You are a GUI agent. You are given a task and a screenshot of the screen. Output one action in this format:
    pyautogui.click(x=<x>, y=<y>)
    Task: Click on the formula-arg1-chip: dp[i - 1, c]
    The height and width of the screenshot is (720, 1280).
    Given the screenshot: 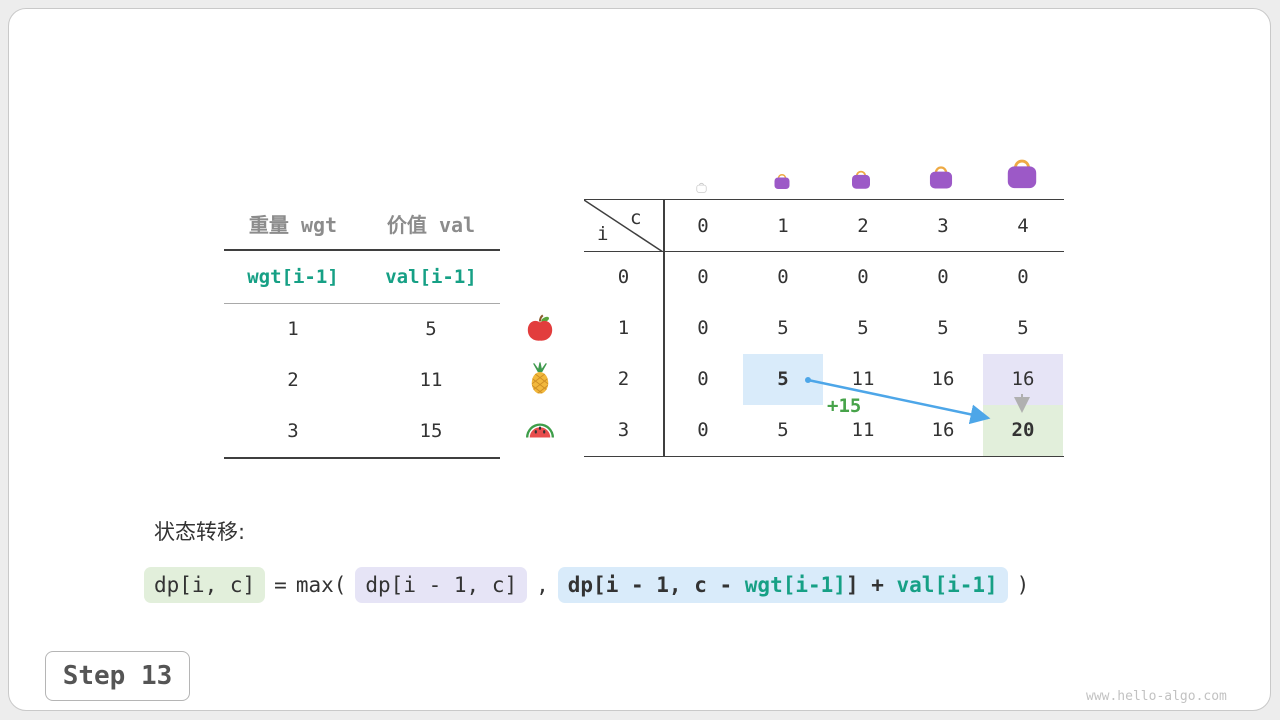 What is the action you would take?
    pyautogui.click(x=441, y=585)
    